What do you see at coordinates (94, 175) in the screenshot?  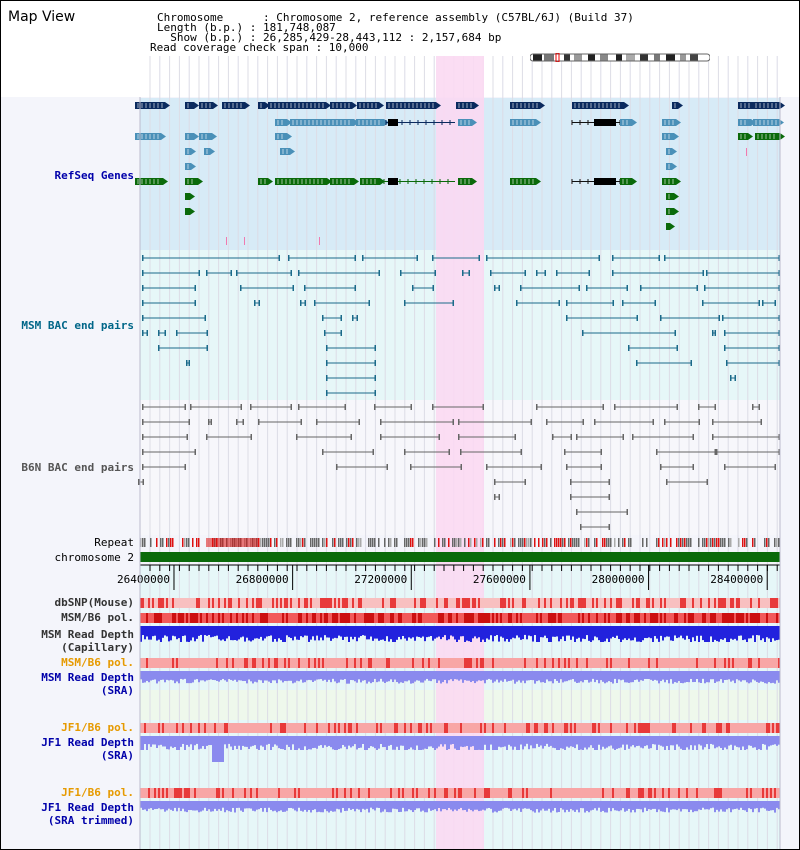 I see `track-label-refseq: RefSeq Genes` at bounding box center [94, 175].